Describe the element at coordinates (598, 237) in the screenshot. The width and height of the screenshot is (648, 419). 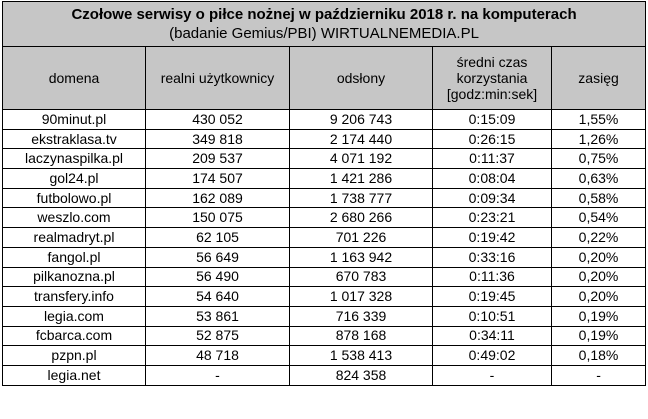
I see `cell-reach: 0,22%` at that location.